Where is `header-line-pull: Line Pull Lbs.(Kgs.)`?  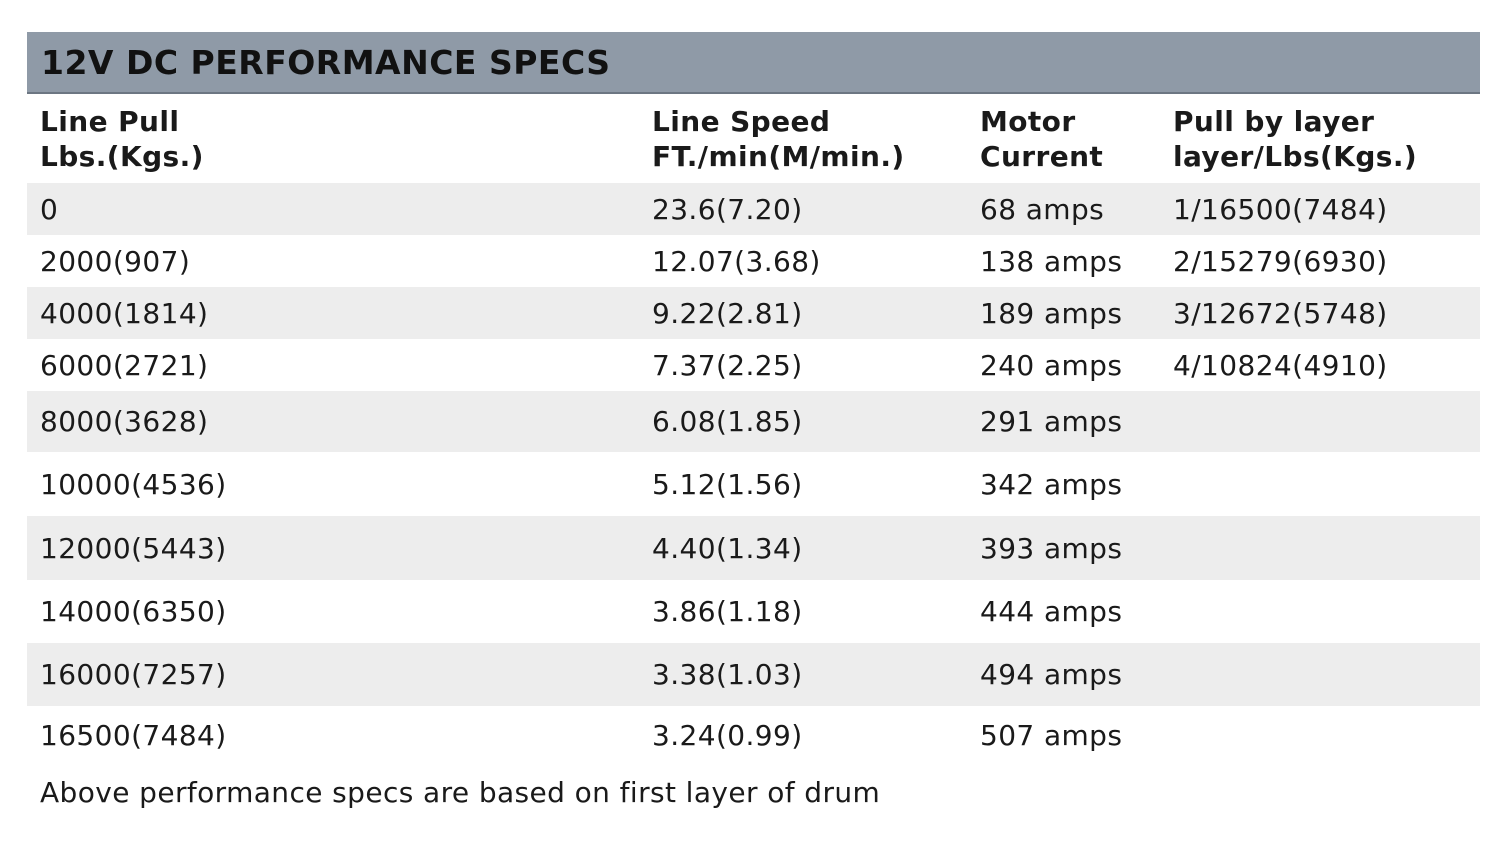 header-line-pull: Line Pull Lbs.(Kgs.) is located at coordinates (333, 139).